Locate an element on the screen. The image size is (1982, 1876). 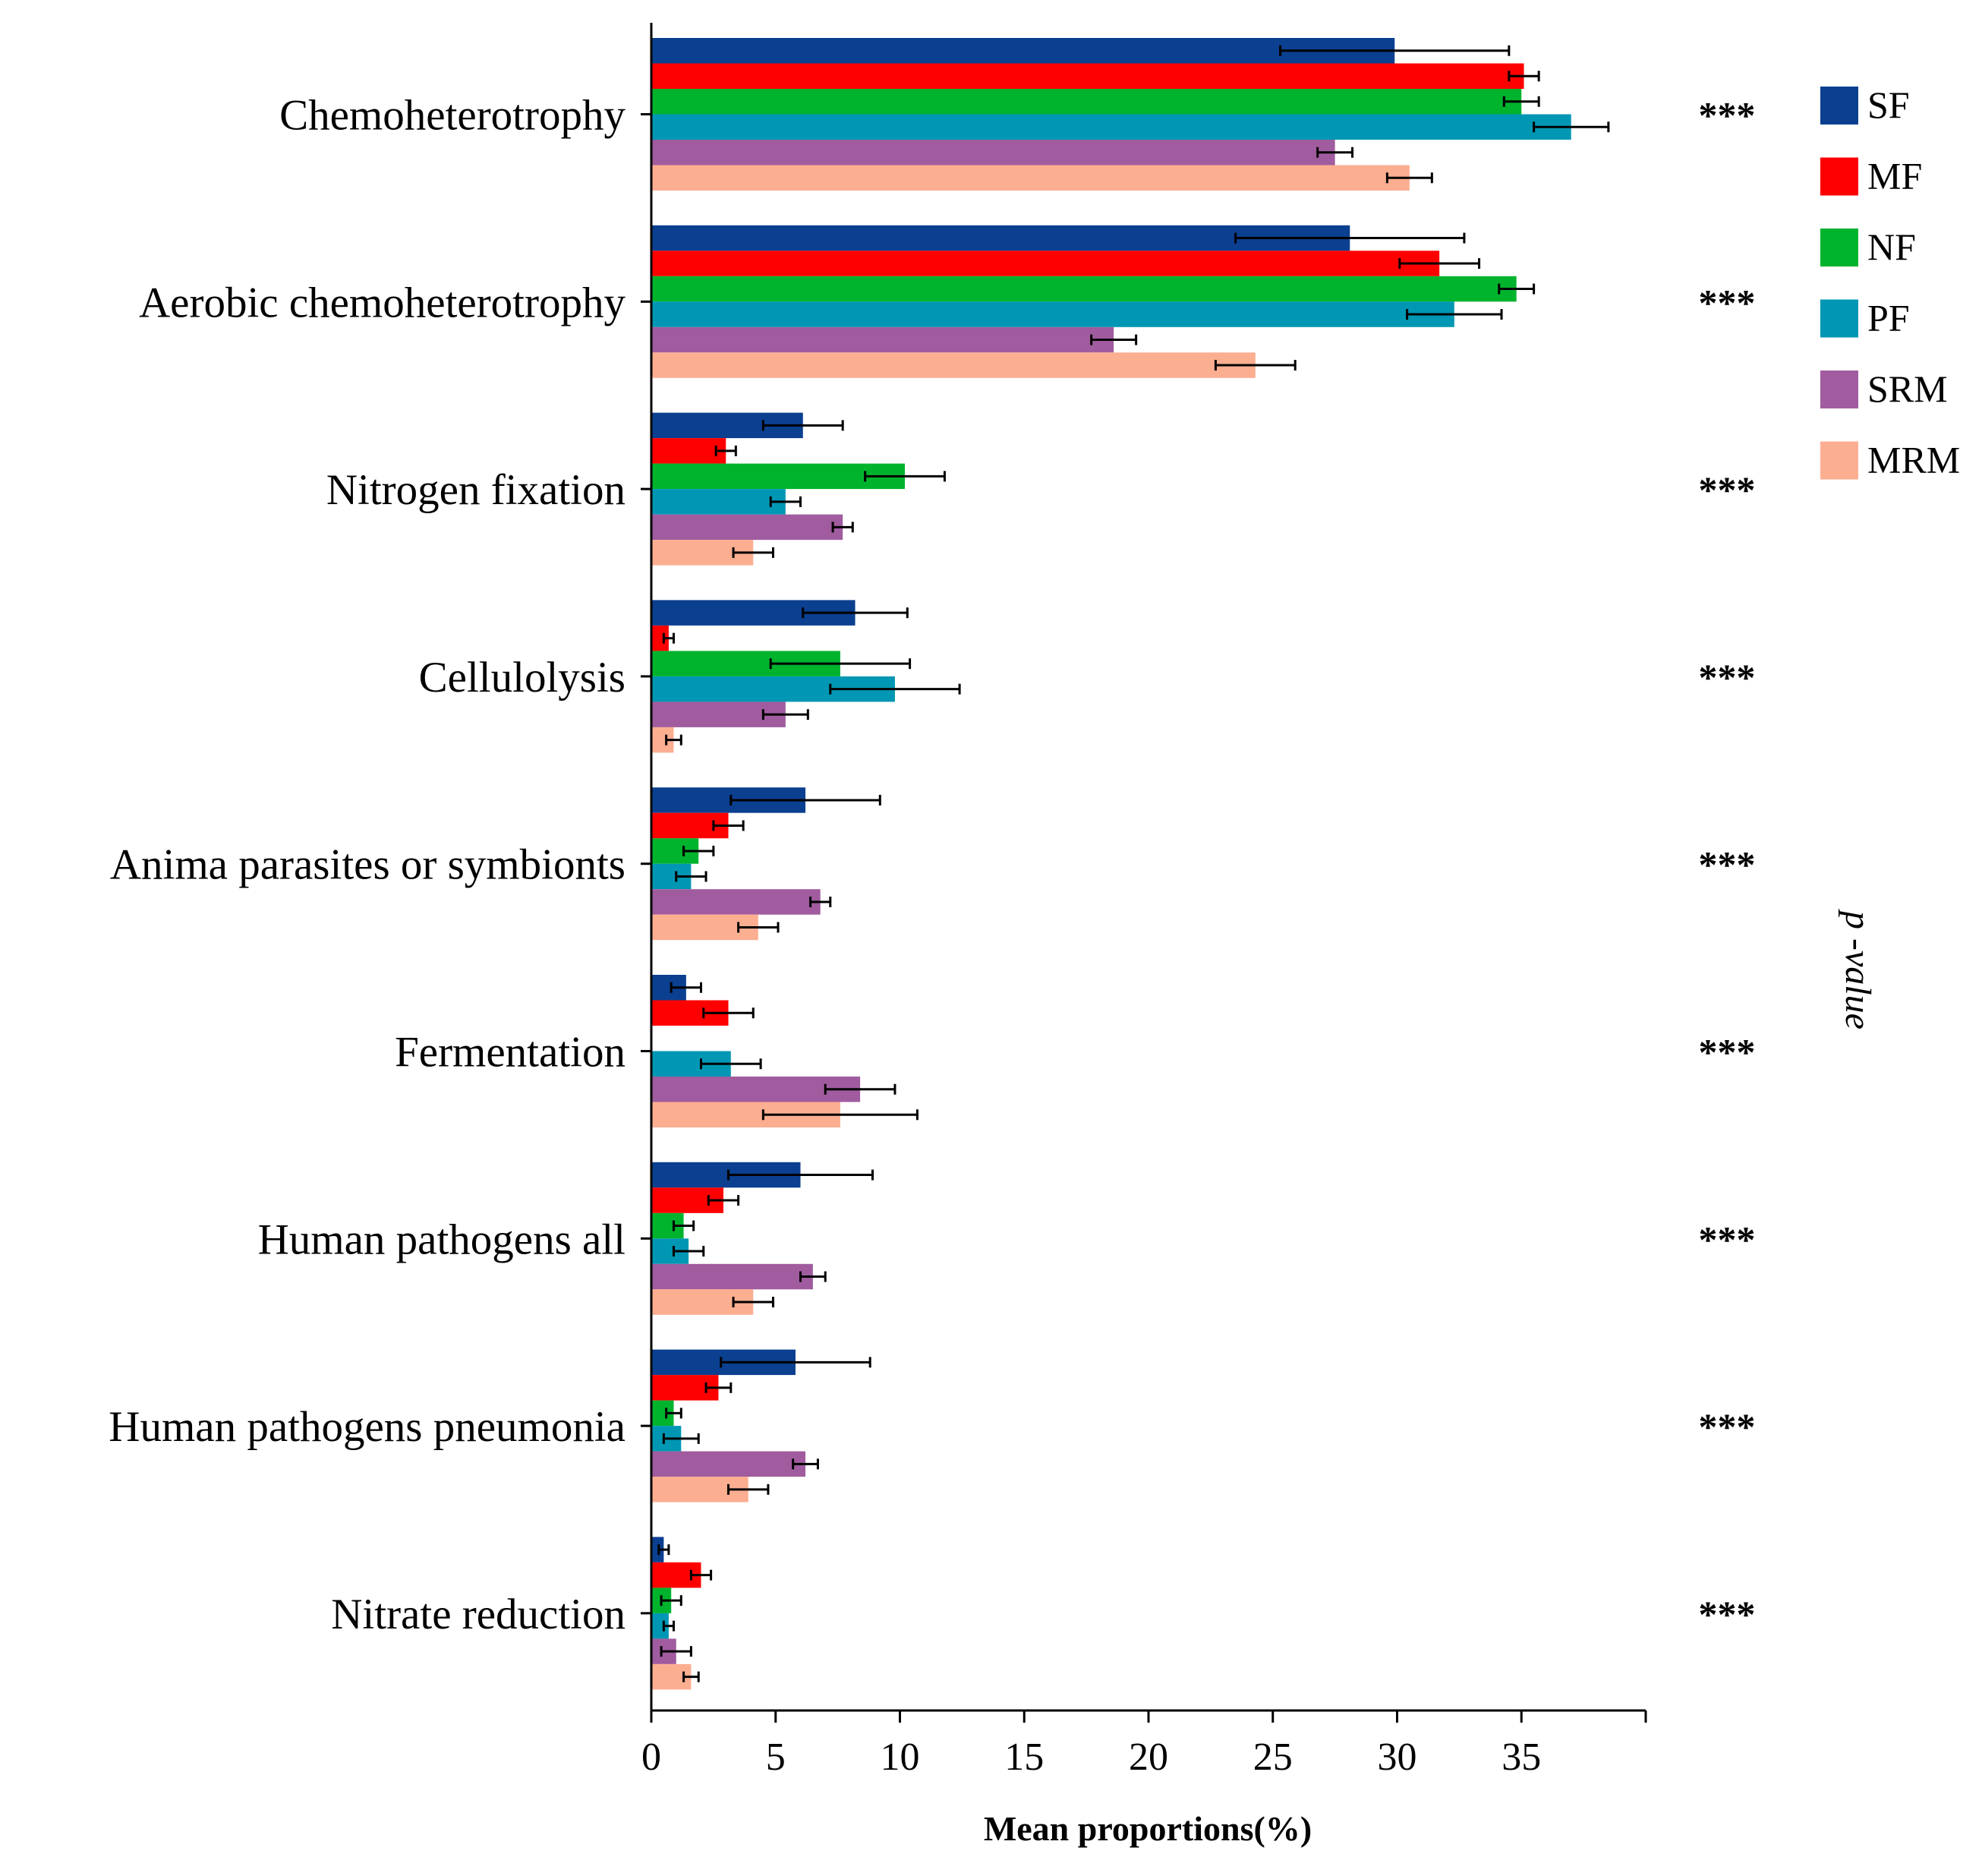
bar-aerobic-chemoheterotrophy-nf is located at coordinates (1084, 289).